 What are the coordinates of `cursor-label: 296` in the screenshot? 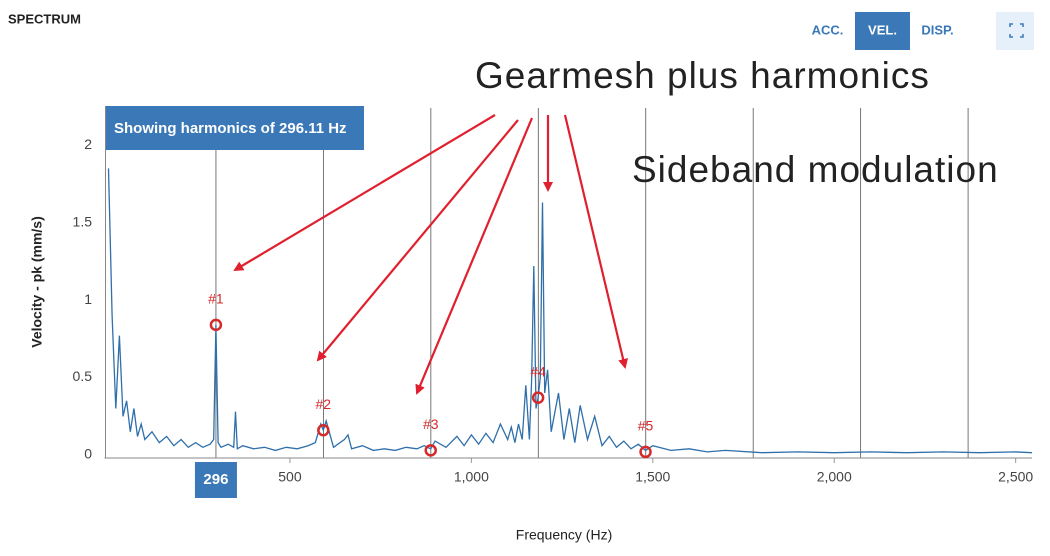 It's located at (215, 479).